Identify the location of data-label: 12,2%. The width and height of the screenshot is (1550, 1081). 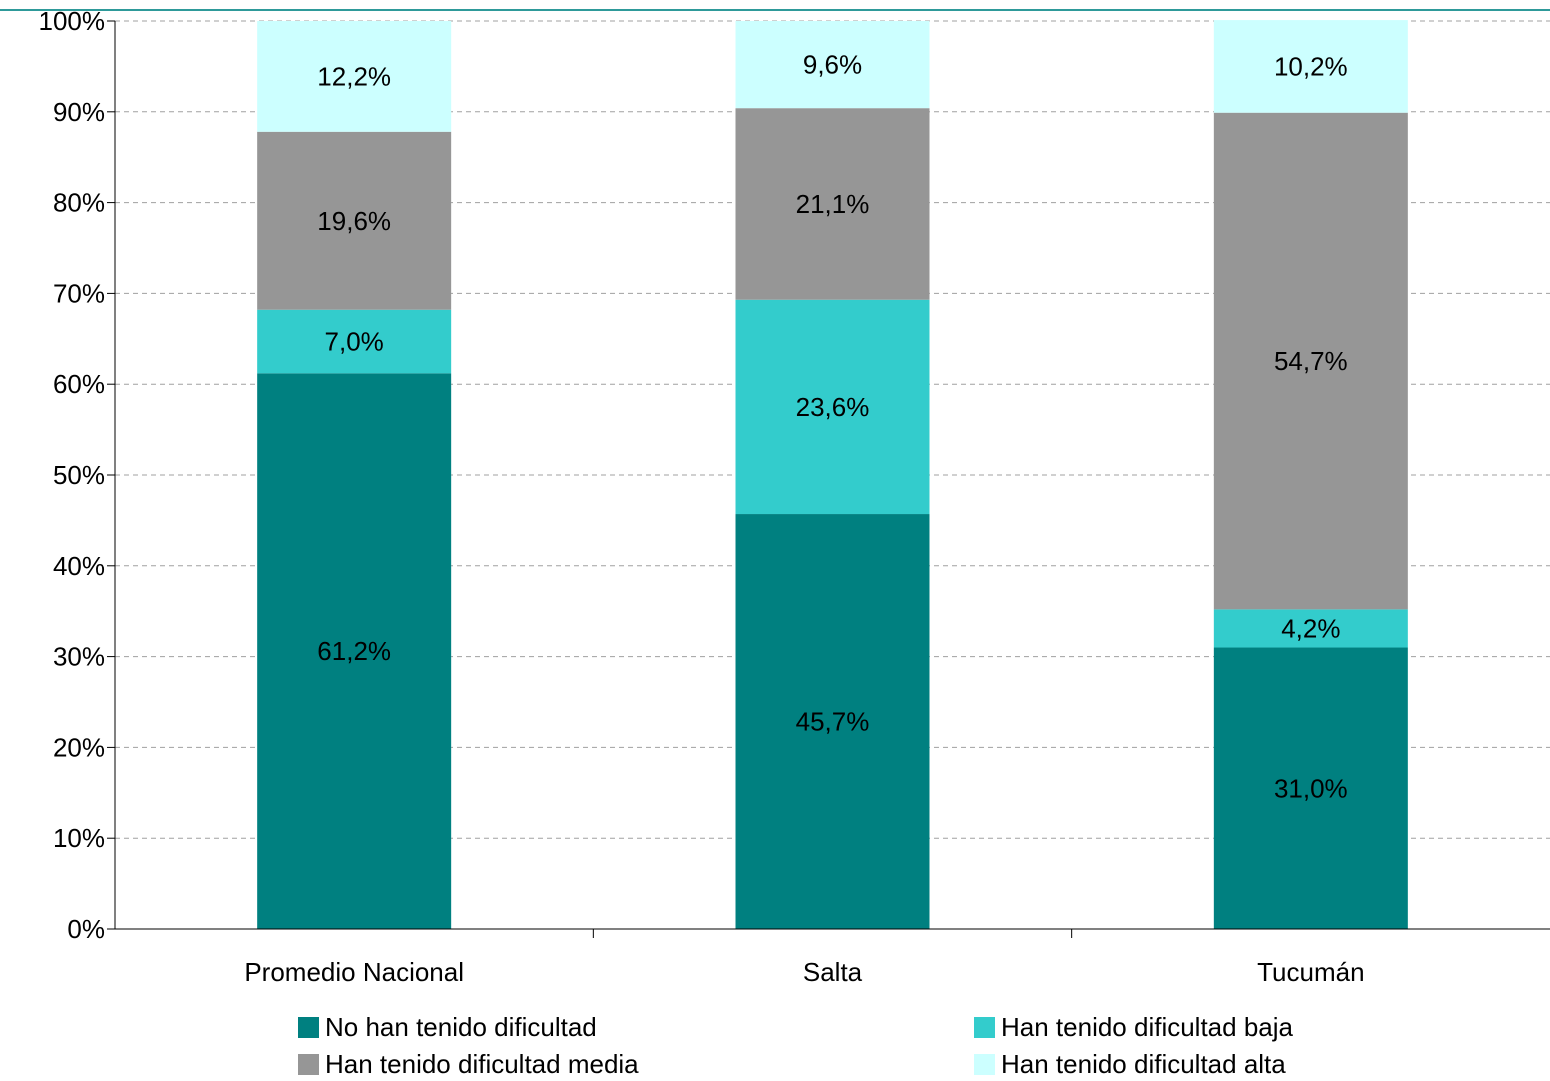
(354, 76).